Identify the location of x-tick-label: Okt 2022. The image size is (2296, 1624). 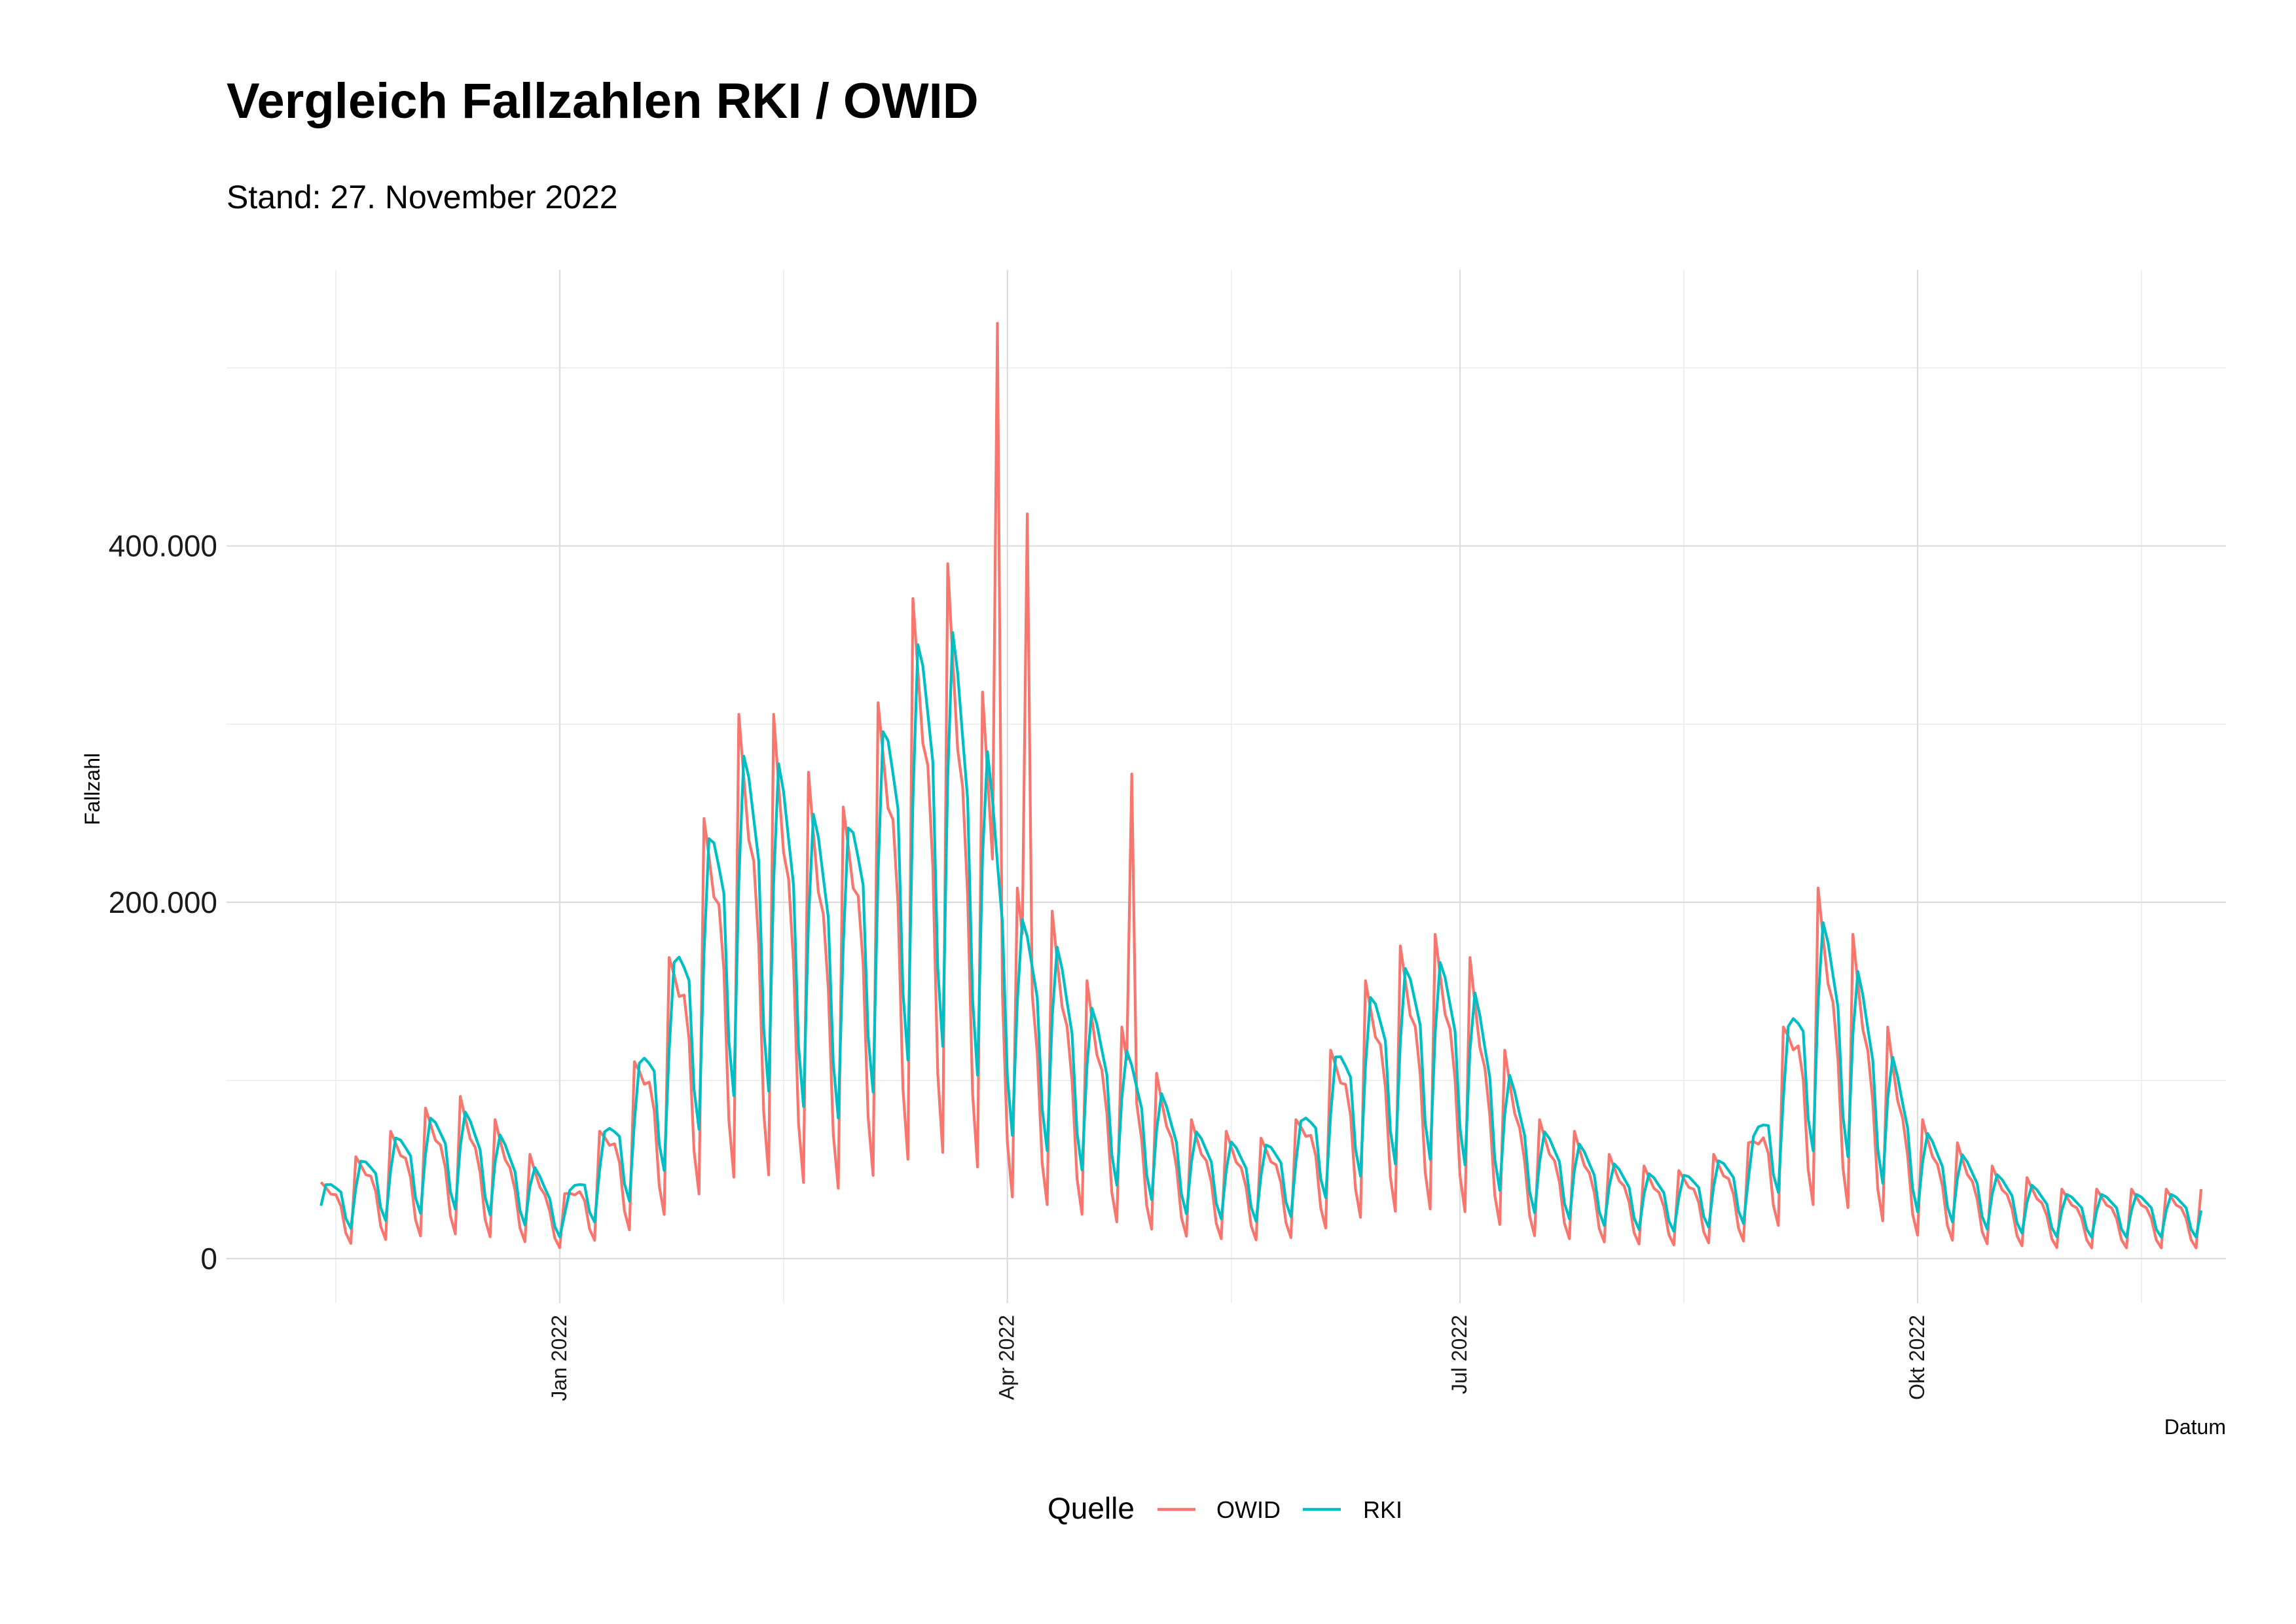
(1917, 1357).